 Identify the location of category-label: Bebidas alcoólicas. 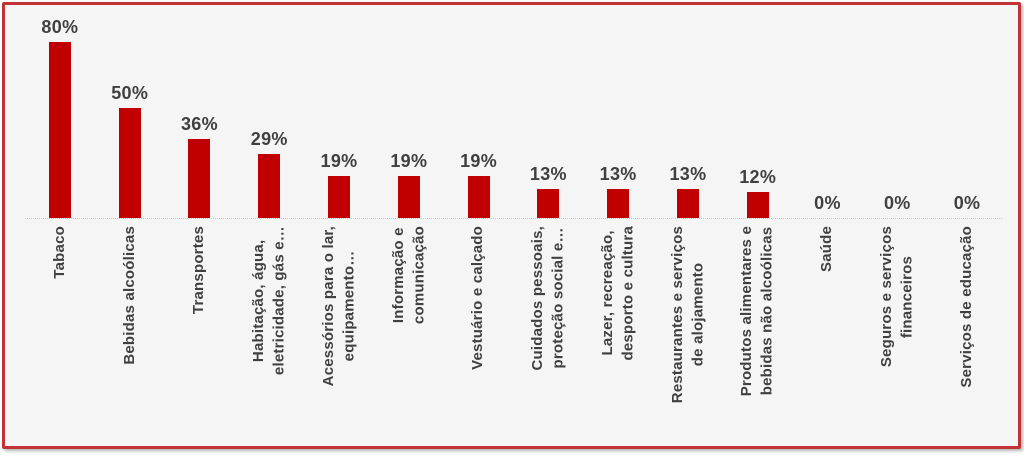
(129, 295).